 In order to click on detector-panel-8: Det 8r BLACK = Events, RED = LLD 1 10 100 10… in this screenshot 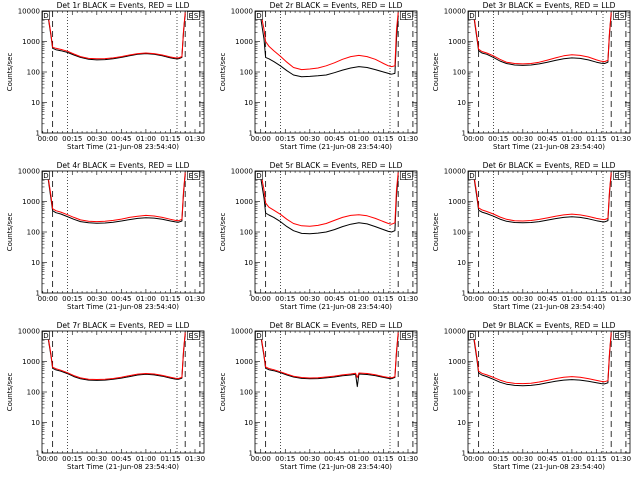, I will do `click(319, 400)`.